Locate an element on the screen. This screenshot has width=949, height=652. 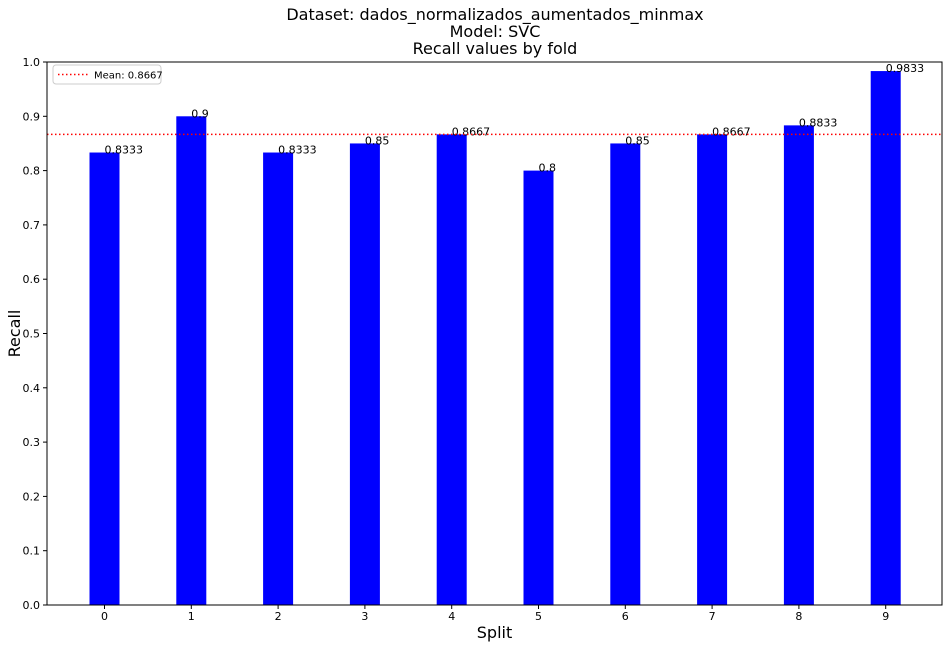
x-tick-label: 0 is located at coordinates (104, 616).